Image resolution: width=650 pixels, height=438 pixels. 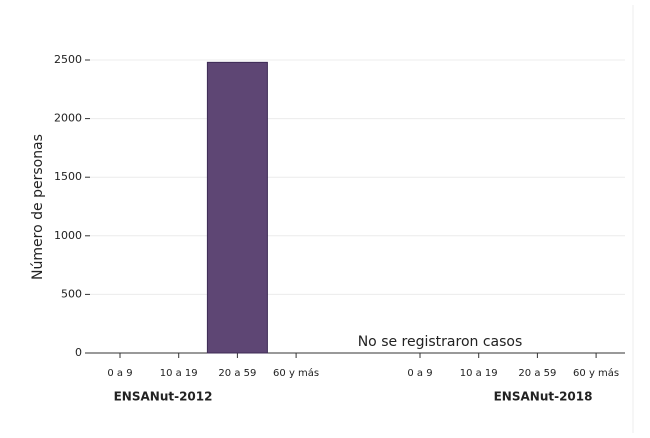 What do you see at coordinates (68, 235) in the screenshot?
I see `y-tick-label: 1000` at bounding box center [68, 235].